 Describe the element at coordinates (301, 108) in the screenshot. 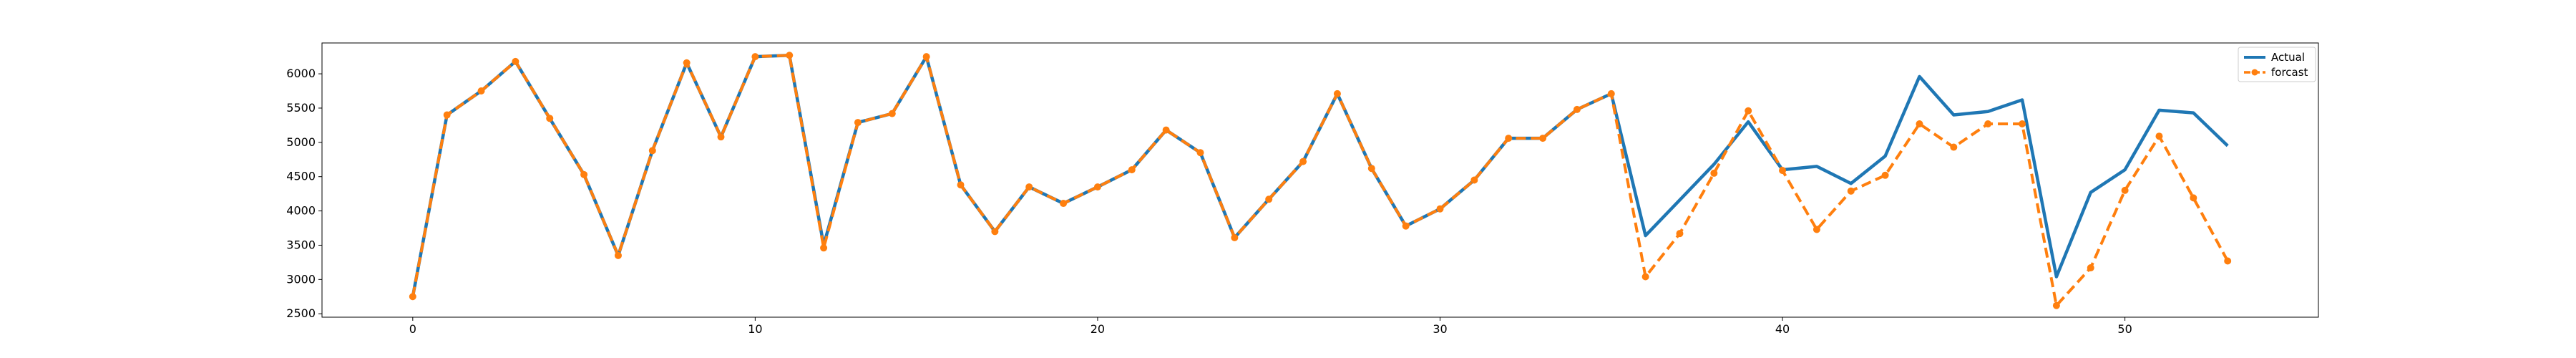

I see `y-tick-label: 5500` at that location.